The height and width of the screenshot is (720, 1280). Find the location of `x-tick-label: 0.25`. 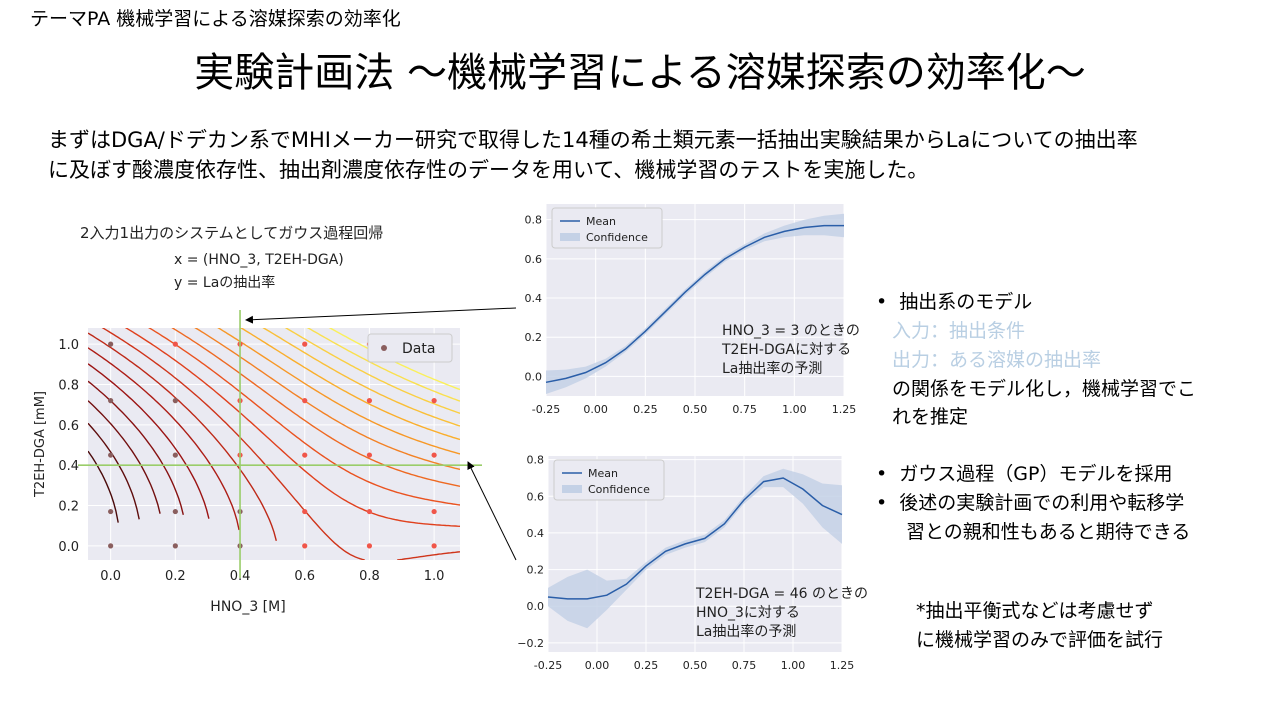

x-tick-label: 0.25 is located at coordinates (645, 409).